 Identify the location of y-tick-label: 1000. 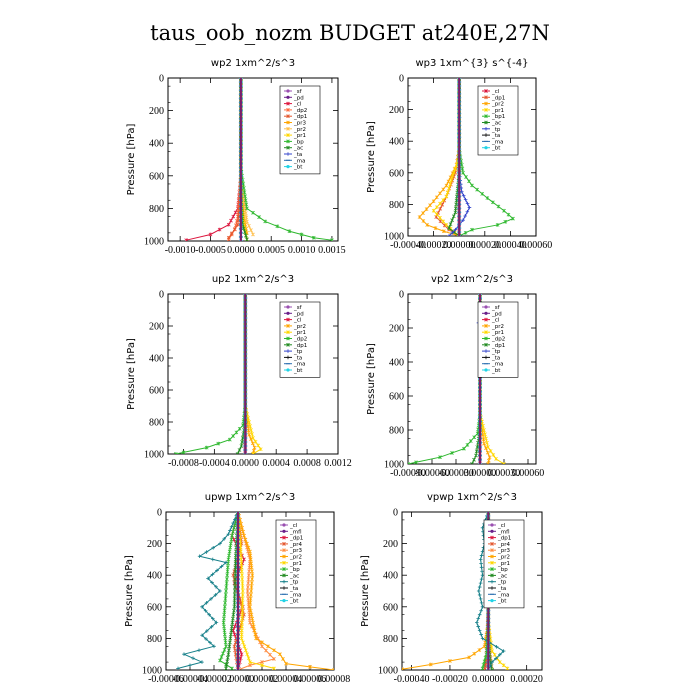
(154, 242).